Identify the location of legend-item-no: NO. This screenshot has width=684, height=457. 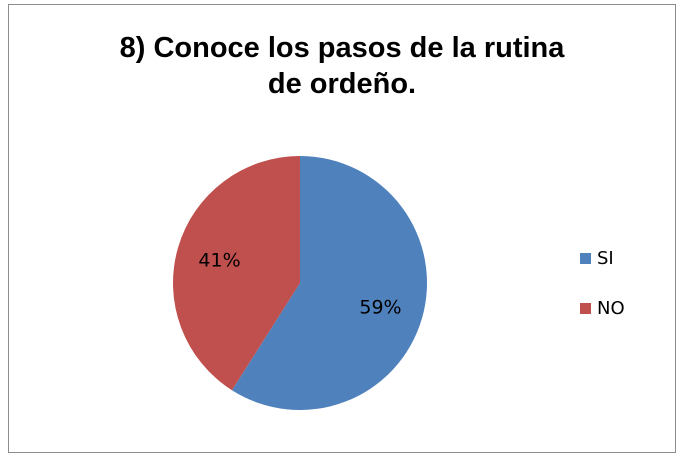
(602, 308).